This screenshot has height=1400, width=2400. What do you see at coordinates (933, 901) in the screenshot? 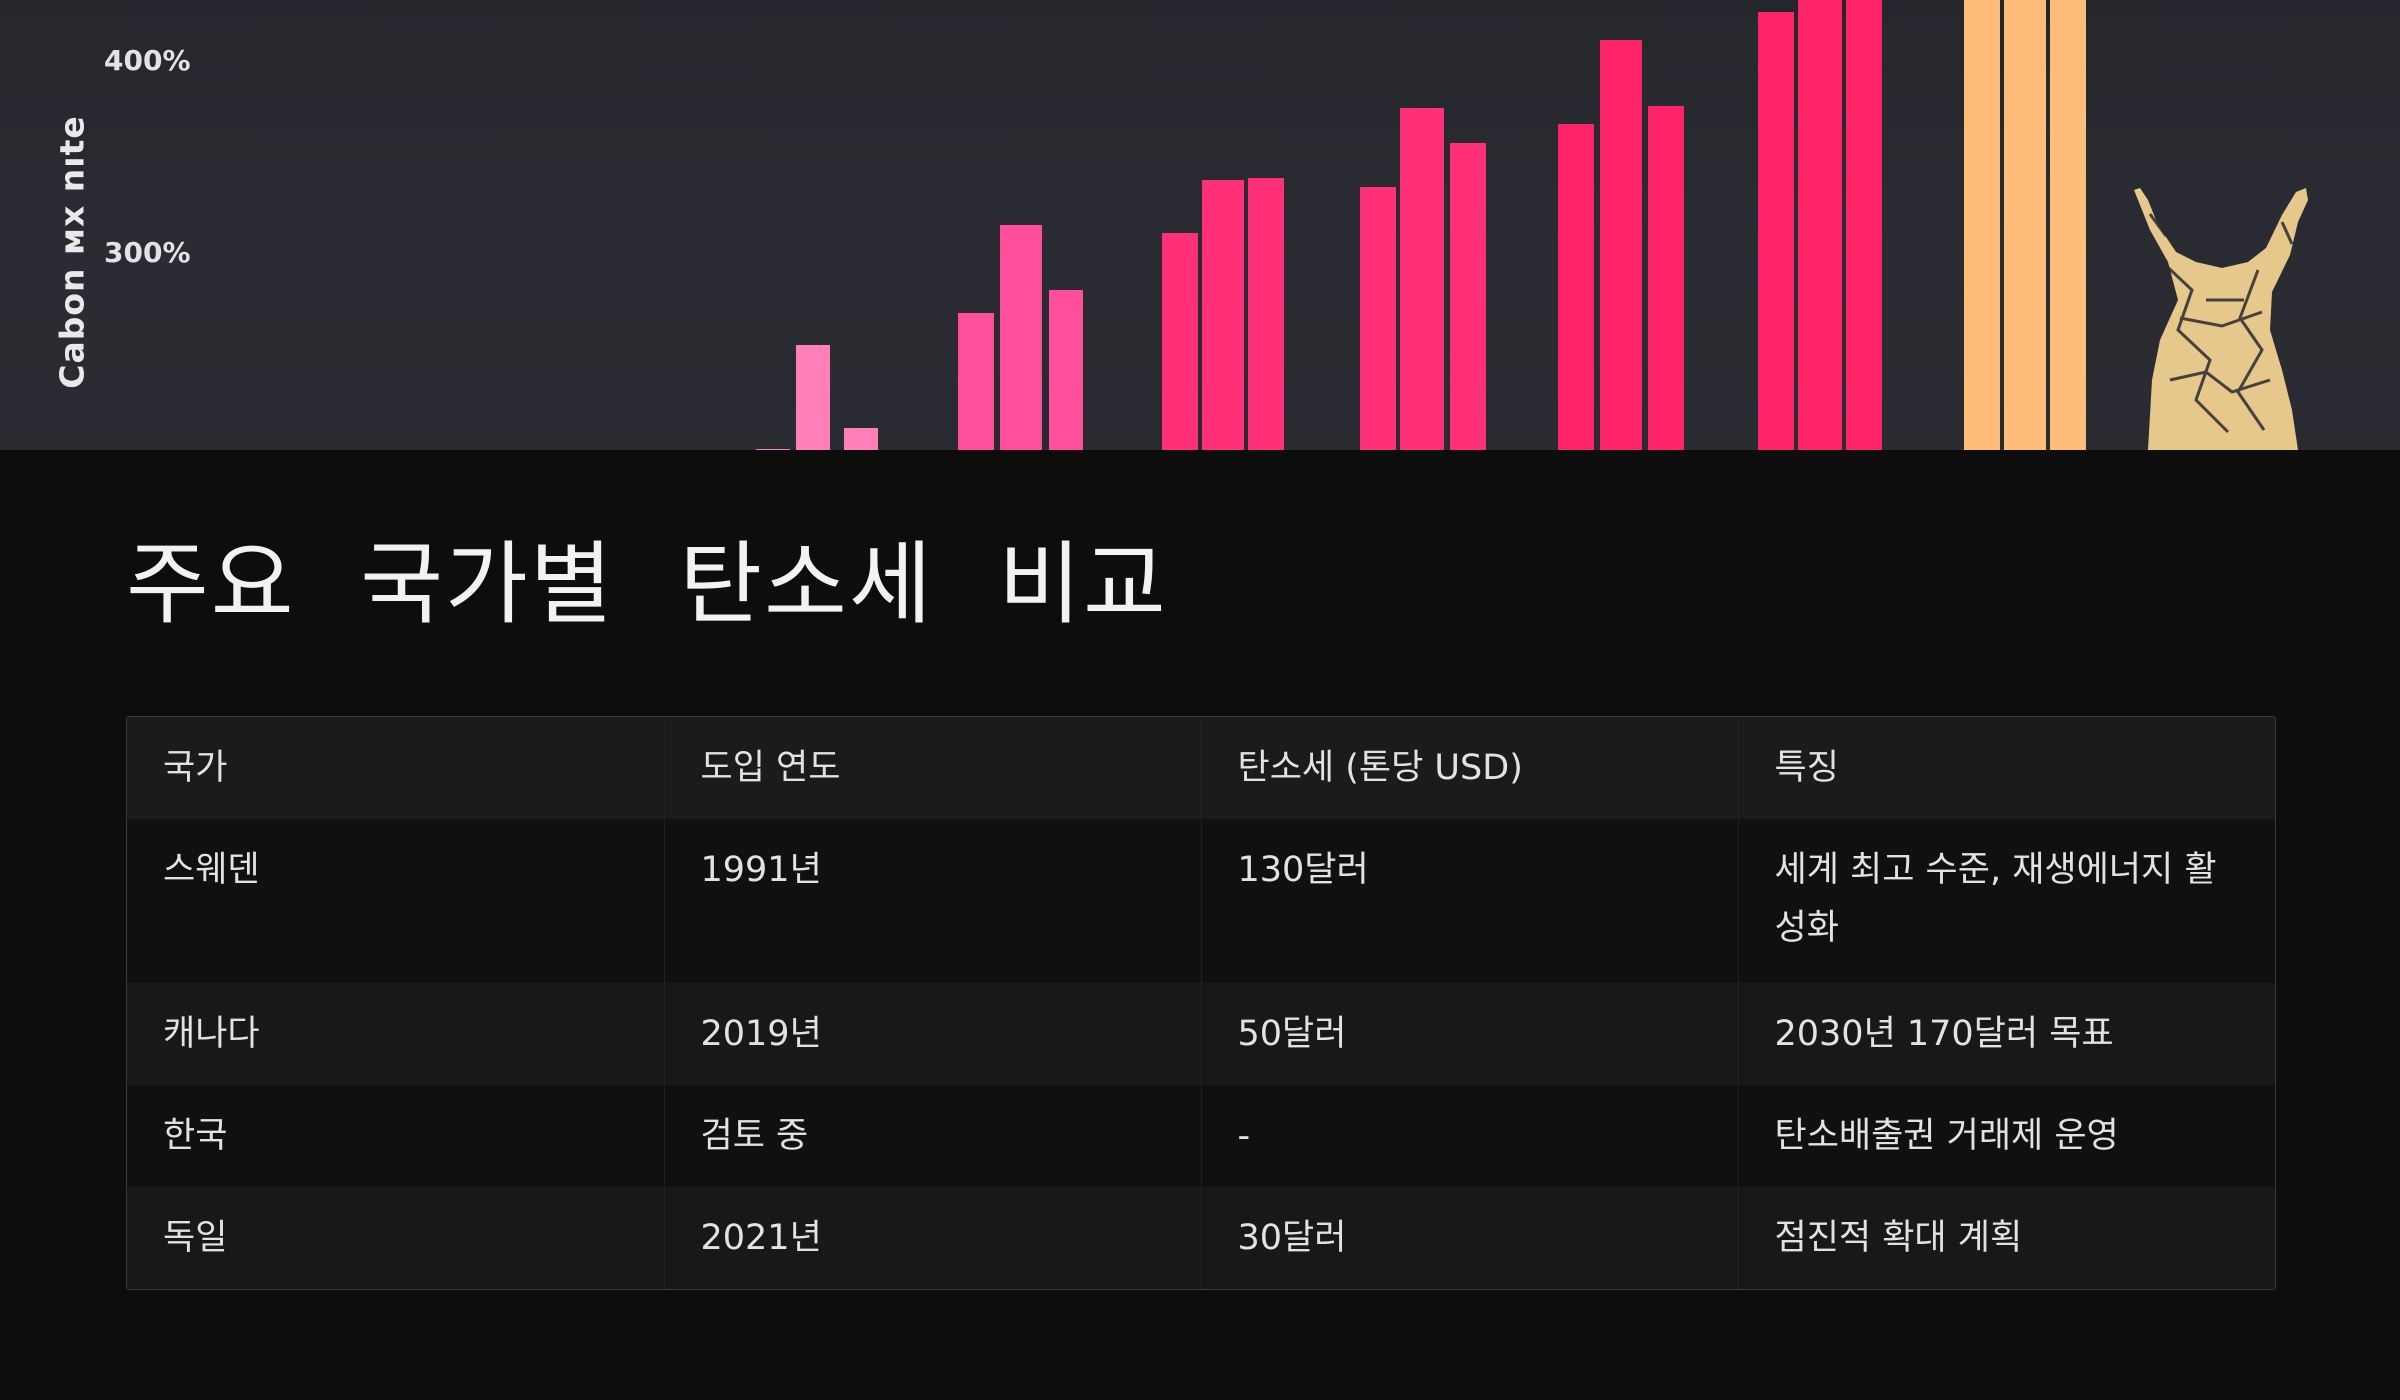
I see `cell-year: 1991년` at bounding box center [933, 901].